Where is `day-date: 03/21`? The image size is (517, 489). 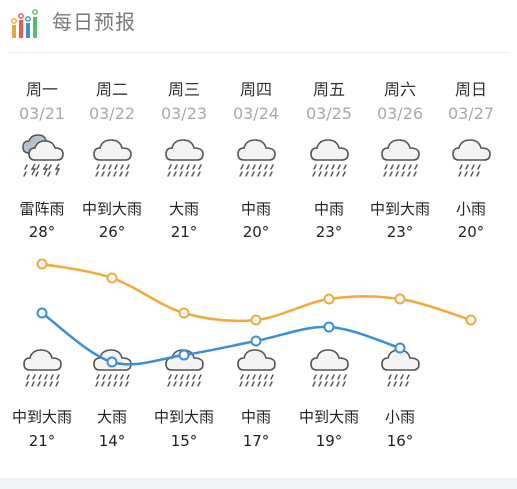
day-date: 03/21 is located at coordinates (42, 113).